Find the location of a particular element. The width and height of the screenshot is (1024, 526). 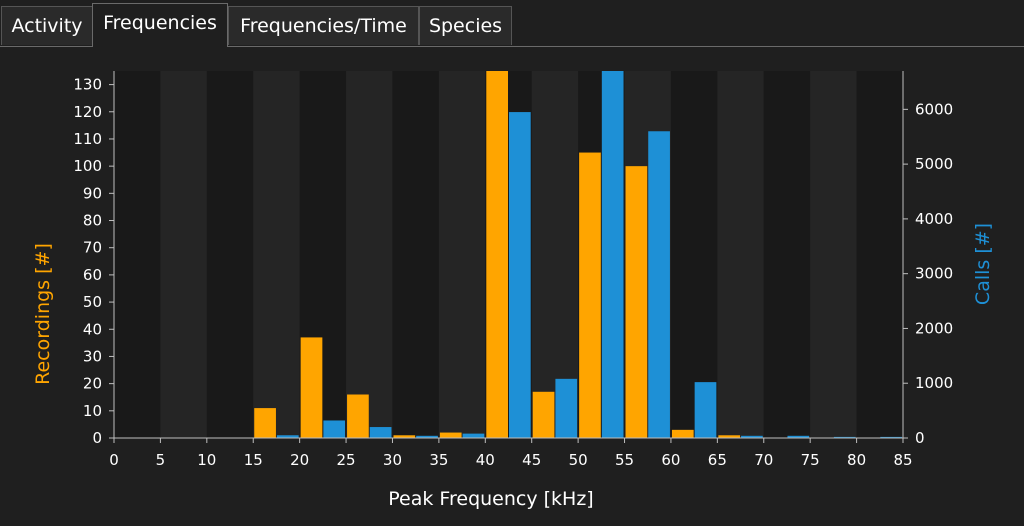

x-tick-label: 0 is located at coordinates (114, 460).